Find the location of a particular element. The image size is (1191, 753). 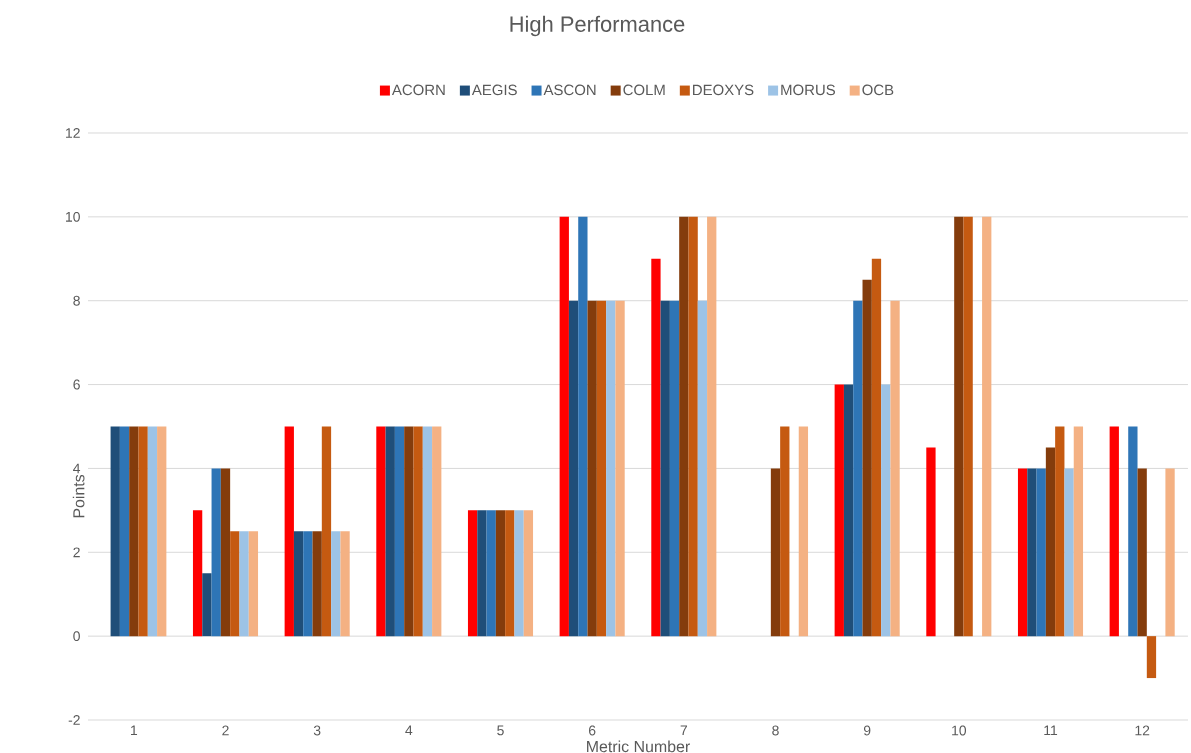

legend-label: AEGIS is located at coordinates (494, 90).